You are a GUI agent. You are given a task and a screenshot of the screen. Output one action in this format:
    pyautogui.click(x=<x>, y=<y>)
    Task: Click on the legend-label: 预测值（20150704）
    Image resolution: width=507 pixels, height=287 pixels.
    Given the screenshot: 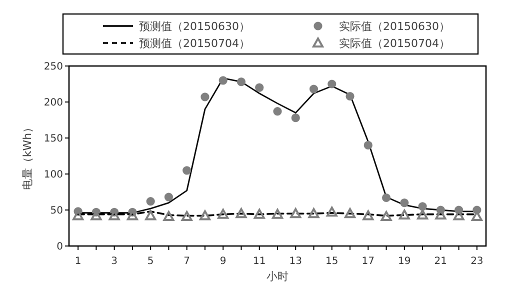 What is the action you would take?
    pyautogui.click(x=194, y=43)
    